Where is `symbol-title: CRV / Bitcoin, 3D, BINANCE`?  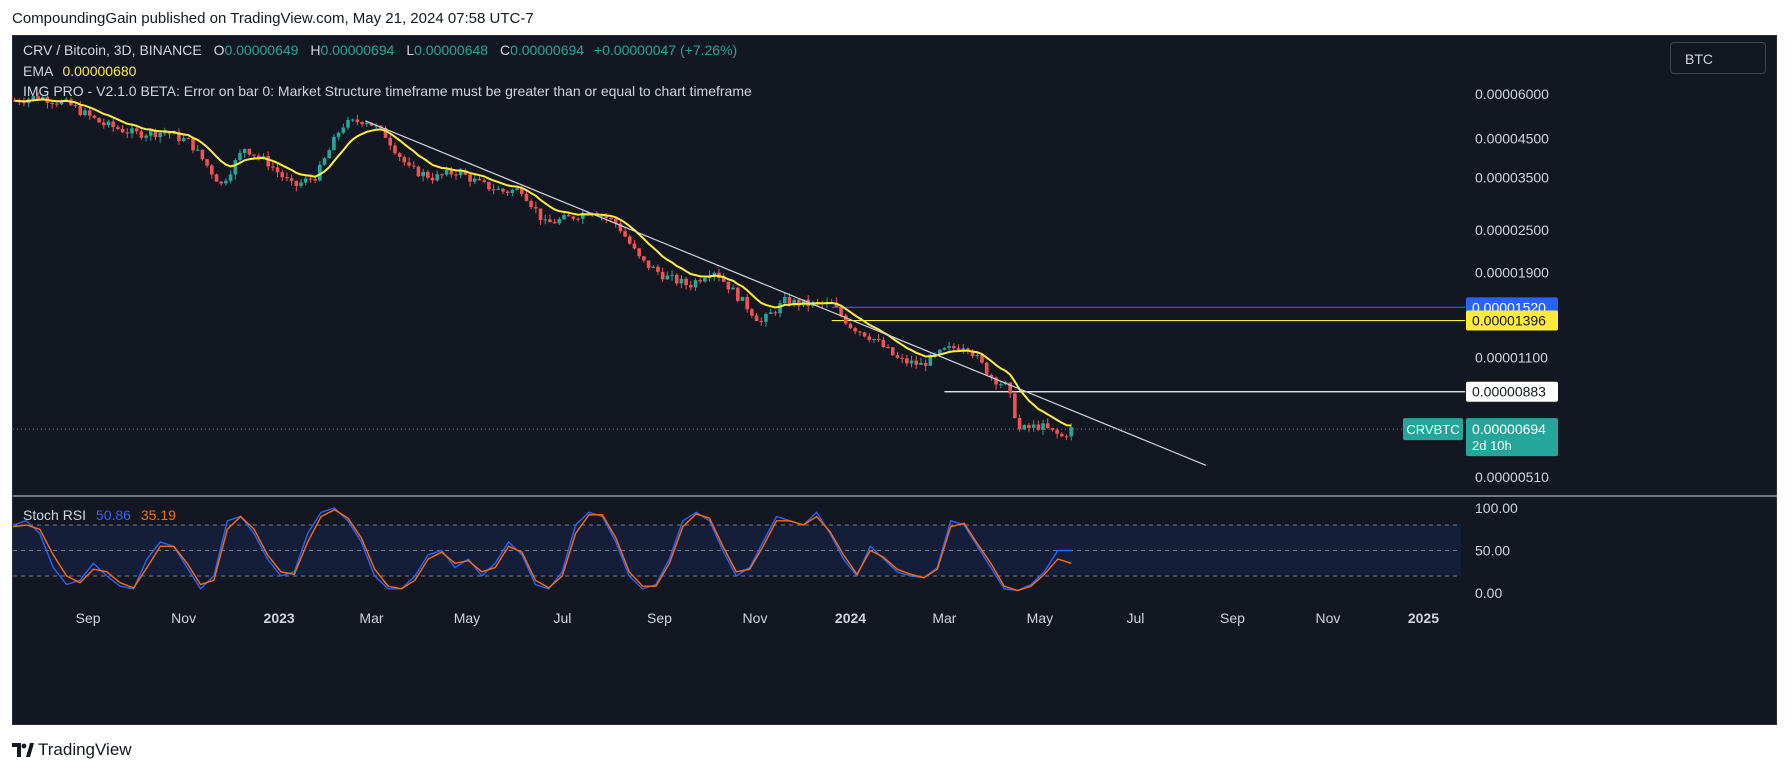 symbol-title: CRV / Bitcoin, 3D, BINANCE is located at coordinates (112, 50).